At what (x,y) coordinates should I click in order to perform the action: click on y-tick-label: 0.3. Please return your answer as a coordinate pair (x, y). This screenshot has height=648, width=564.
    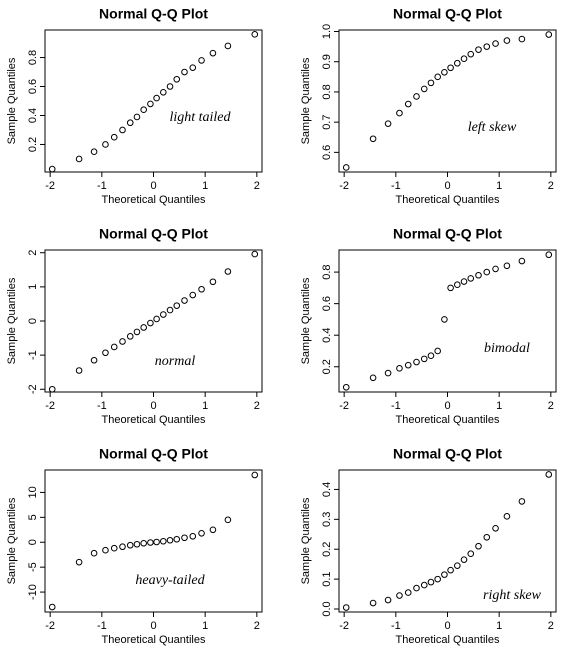
    Looking at the image, I should click on (327, 519).